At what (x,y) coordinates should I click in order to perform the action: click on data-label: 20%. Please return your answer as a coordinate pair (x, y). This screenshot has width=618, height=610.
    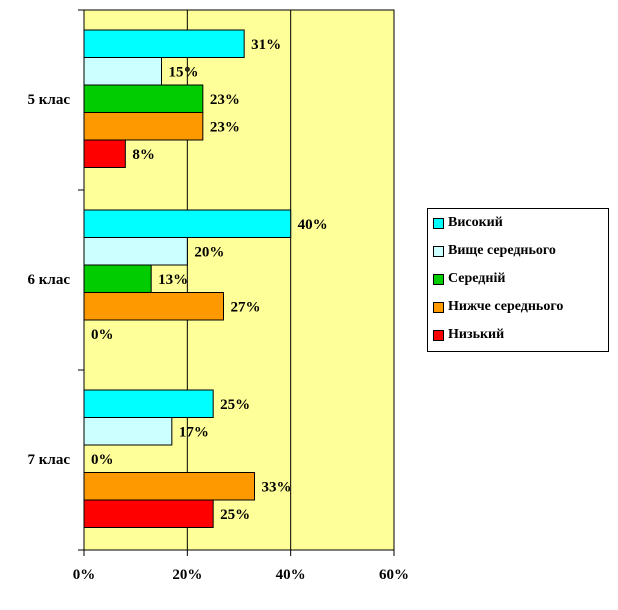
    Looking at the image, I should click on (209, 252).